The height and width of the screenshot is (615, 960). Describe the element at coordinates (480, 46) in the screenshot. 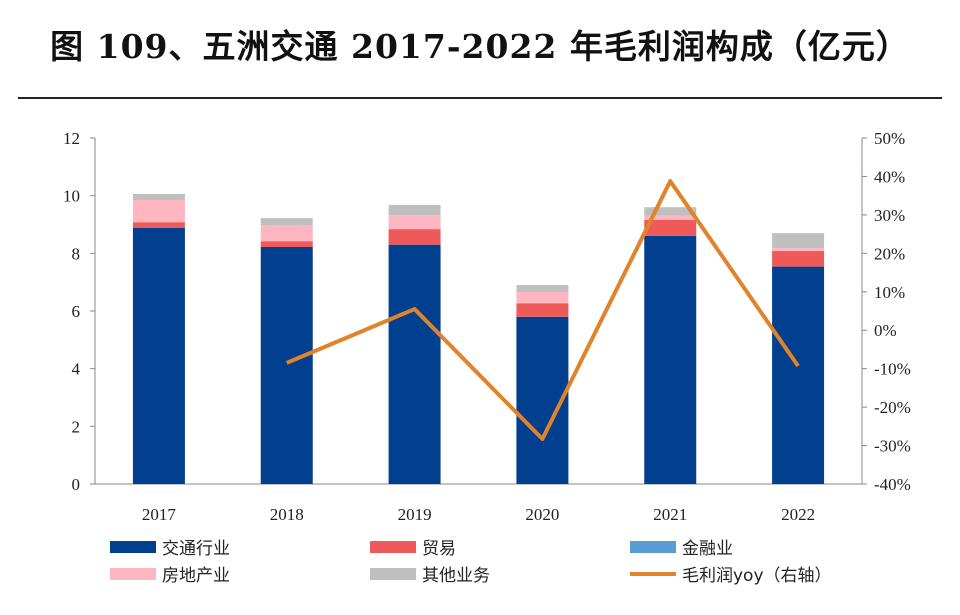

I see `chart-title: 图 109、五洲交通 2017-2022 年毛利润构成（亿元）` at that location.